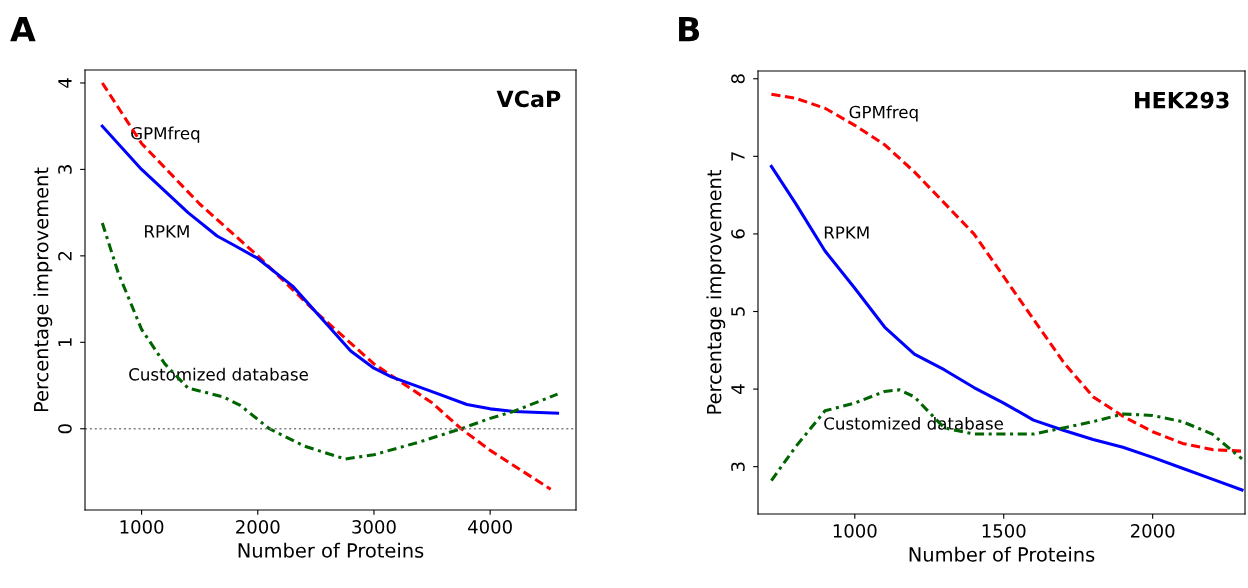 Image resolution: width=1248 pixels, height=588 pixels. Describe the element at coordinates (1004, 531) in the screenshot. I see `x-tick-label: 1500` at that location.